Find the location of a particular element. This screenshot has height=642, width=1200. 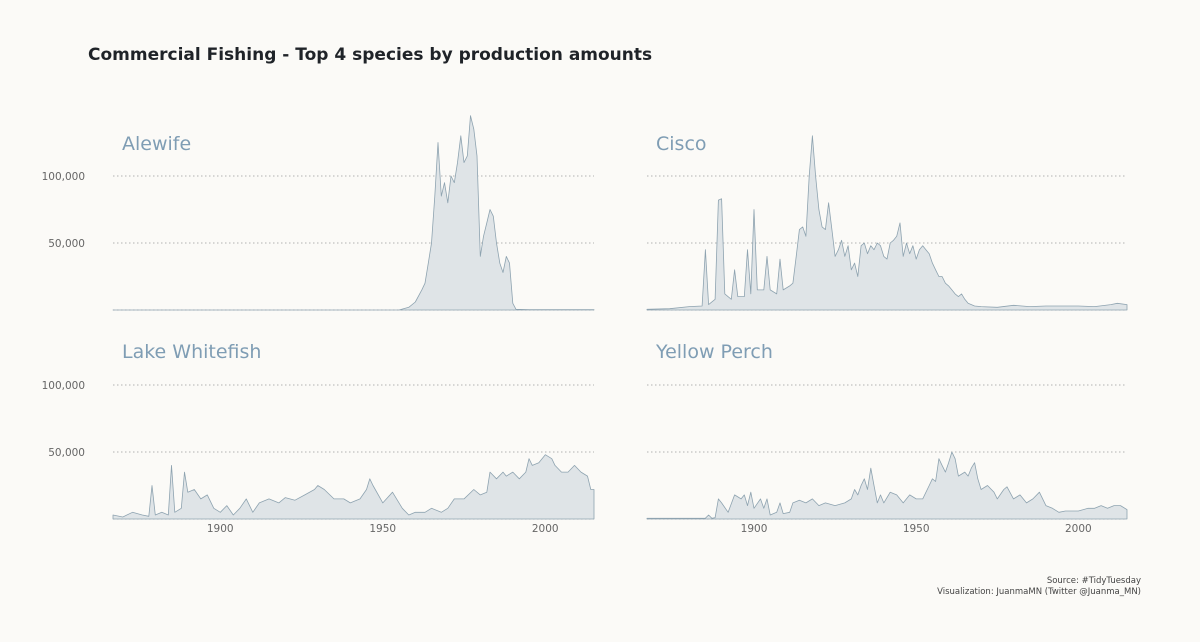

panel-yellow-perch: Yellow Perch 1900 1950 2000 is located at coordinates (887, 438).